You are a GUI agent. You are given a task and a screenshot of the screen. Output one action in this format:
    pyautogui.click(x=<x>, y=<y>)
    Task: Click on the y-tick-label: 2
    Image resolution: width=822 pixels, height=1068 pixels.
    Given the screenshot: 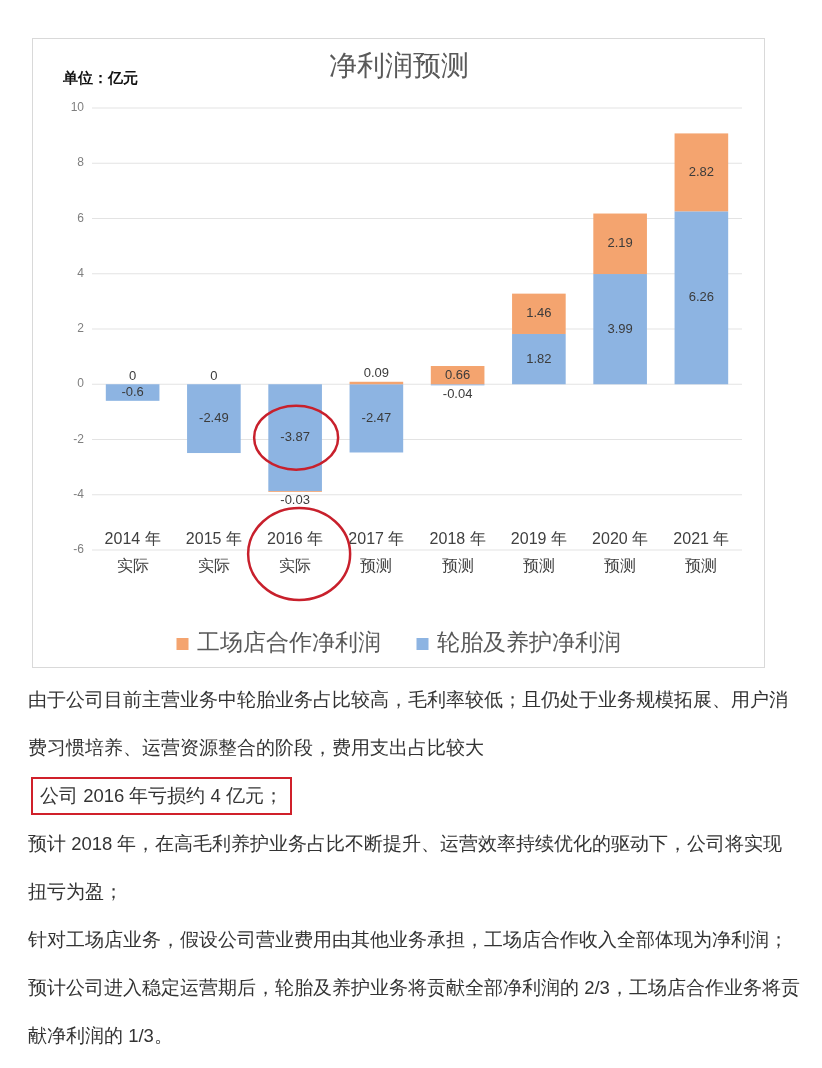 What is the action you would take?
    pyautogui.click(x=81, y=328)
    